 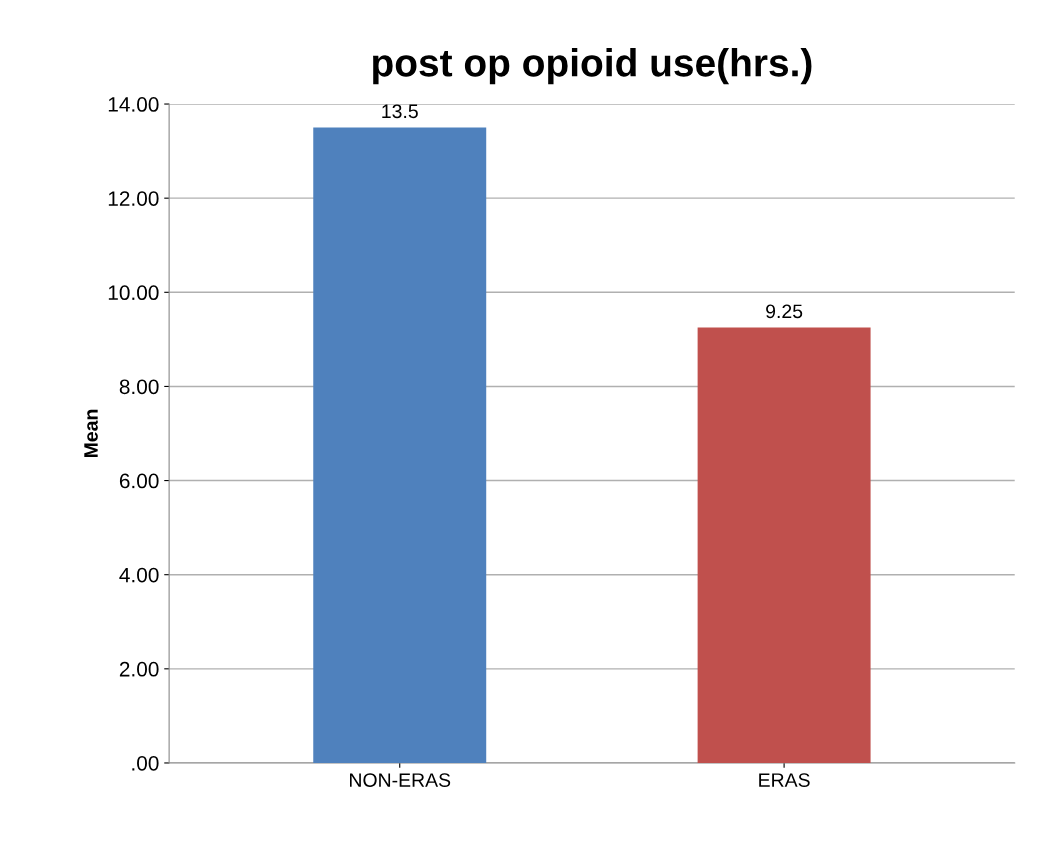 I want to click on data-label: 9.25, so click(x=784, y=311).